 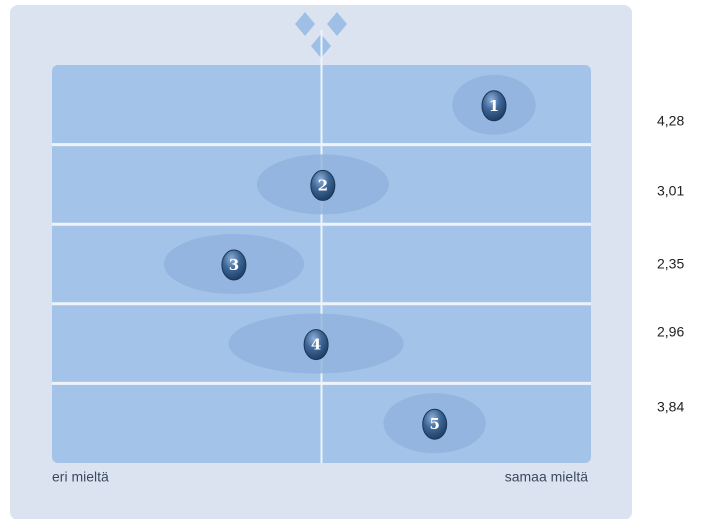 What do you see at coordinates (670, 264) in the screenshot?
I see `value-label: 2,35` at bounding box center [670, 264].